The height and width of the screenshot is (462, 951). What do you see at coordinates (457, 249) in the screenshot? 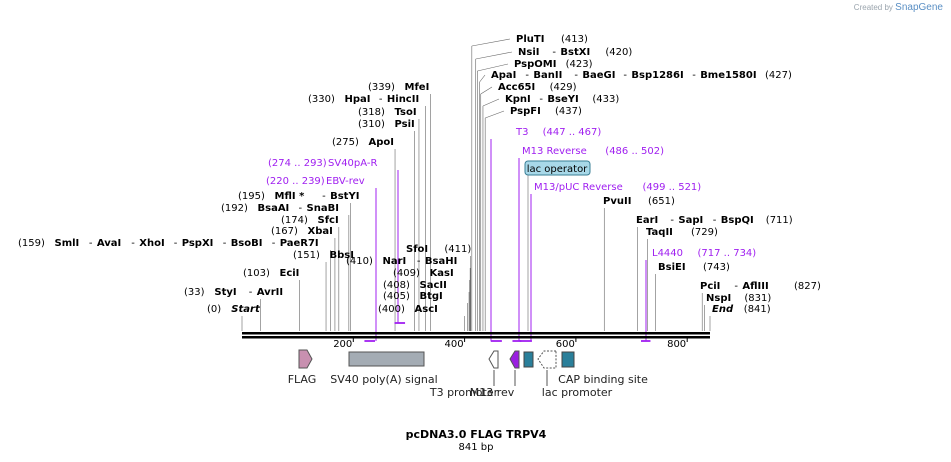
I see `site-position: (411)` at bounding box center [457, 249].